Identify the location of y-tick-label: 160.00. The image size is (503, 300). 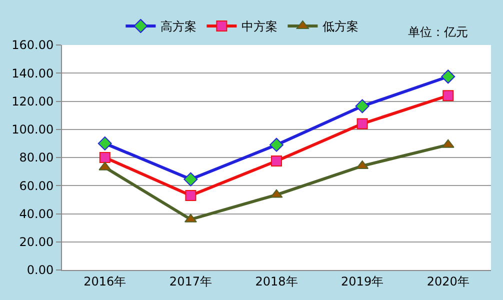
(33, 45).